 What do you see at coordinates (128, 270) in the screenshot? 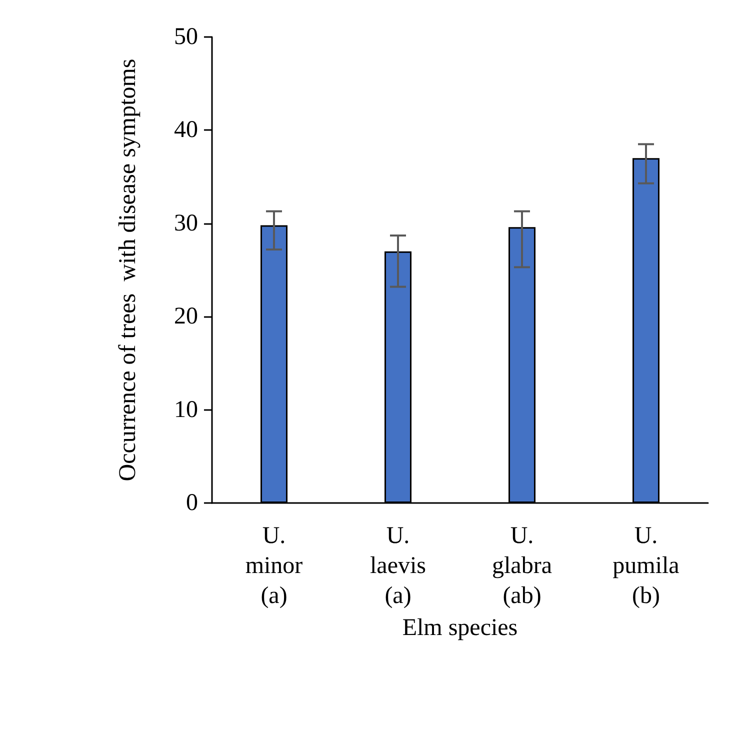
I see `y-axis-title: Occurrence of trees with disease symptoms` at bounding box center [128, 270].